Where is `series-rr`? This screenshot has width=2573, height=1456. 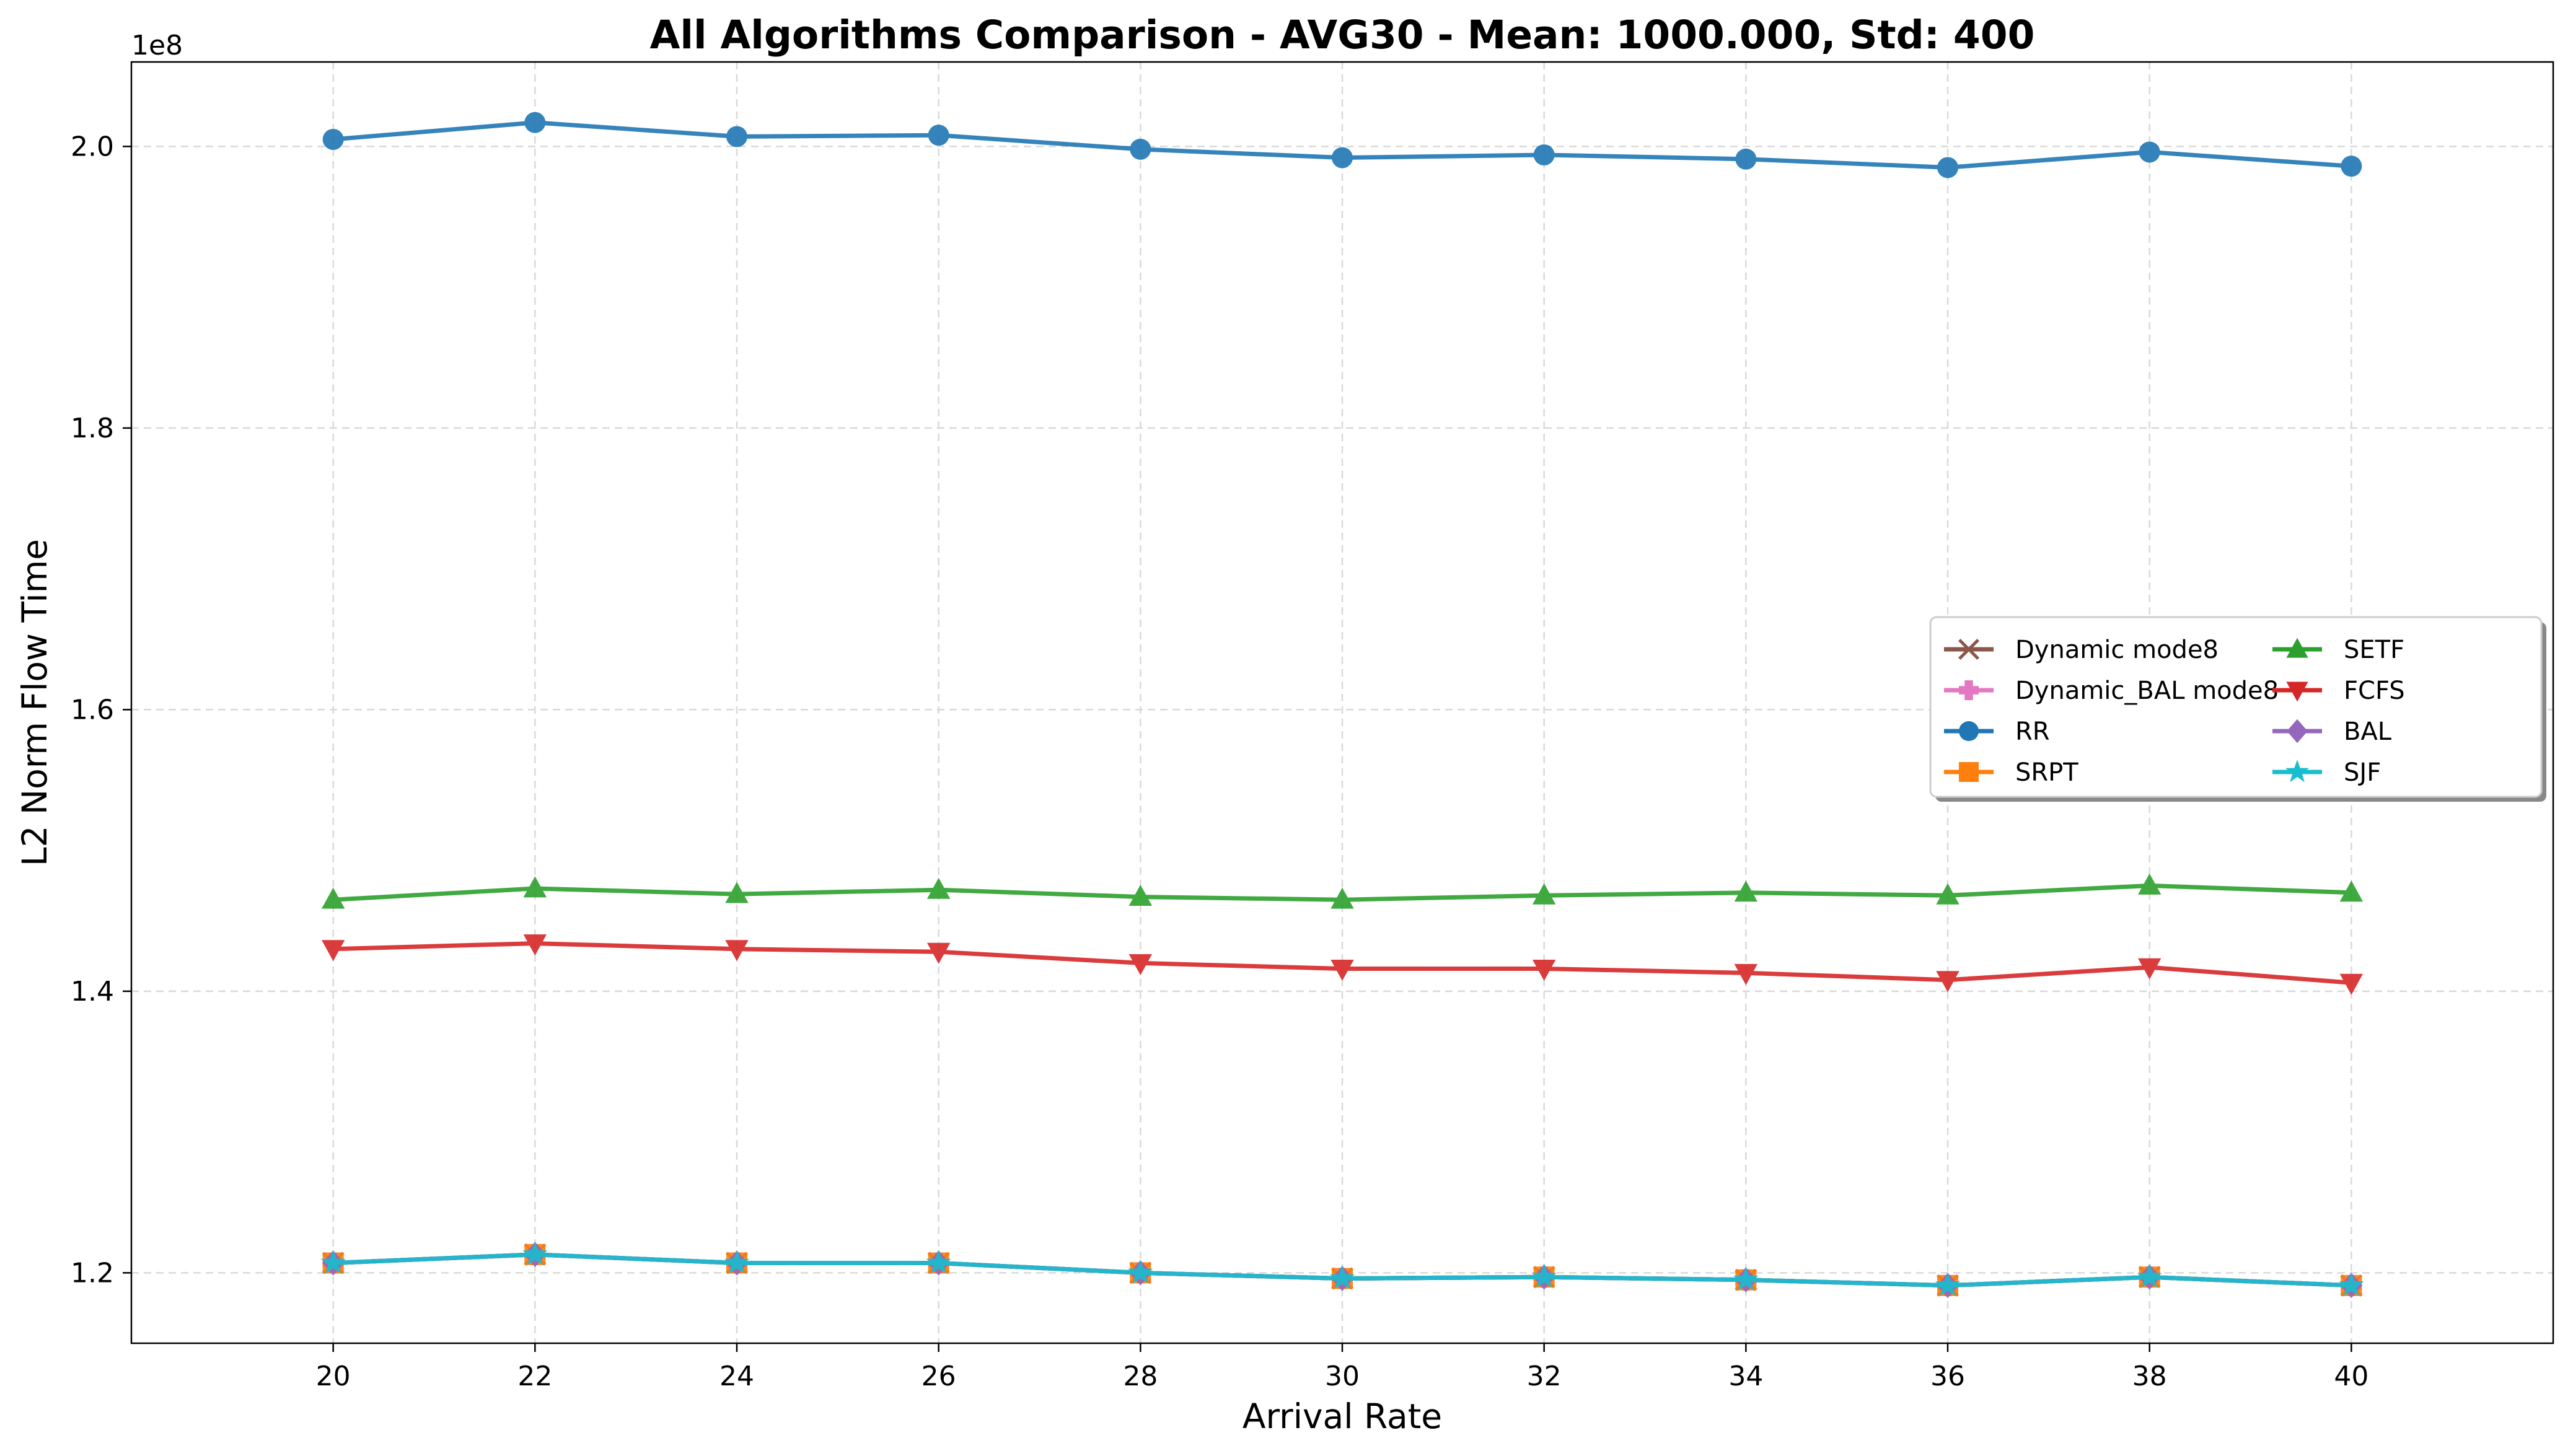
series-rr is located at coordinates (1342, 145).